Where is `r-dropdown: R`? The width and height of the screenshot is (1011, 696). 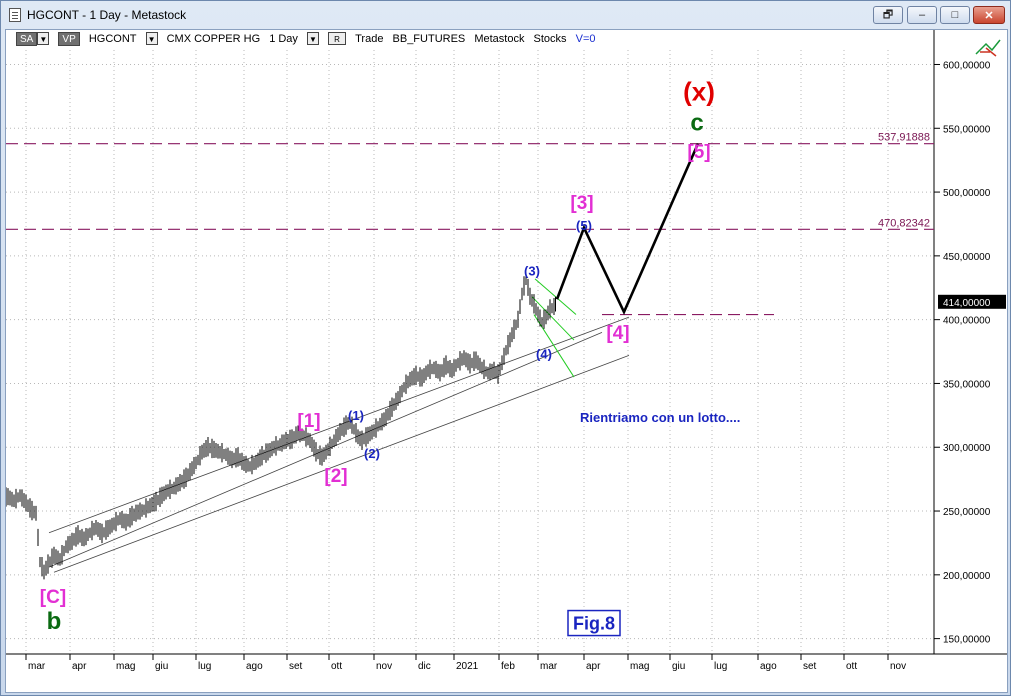
r-dropdown: R is located at coordinates (337, 38).